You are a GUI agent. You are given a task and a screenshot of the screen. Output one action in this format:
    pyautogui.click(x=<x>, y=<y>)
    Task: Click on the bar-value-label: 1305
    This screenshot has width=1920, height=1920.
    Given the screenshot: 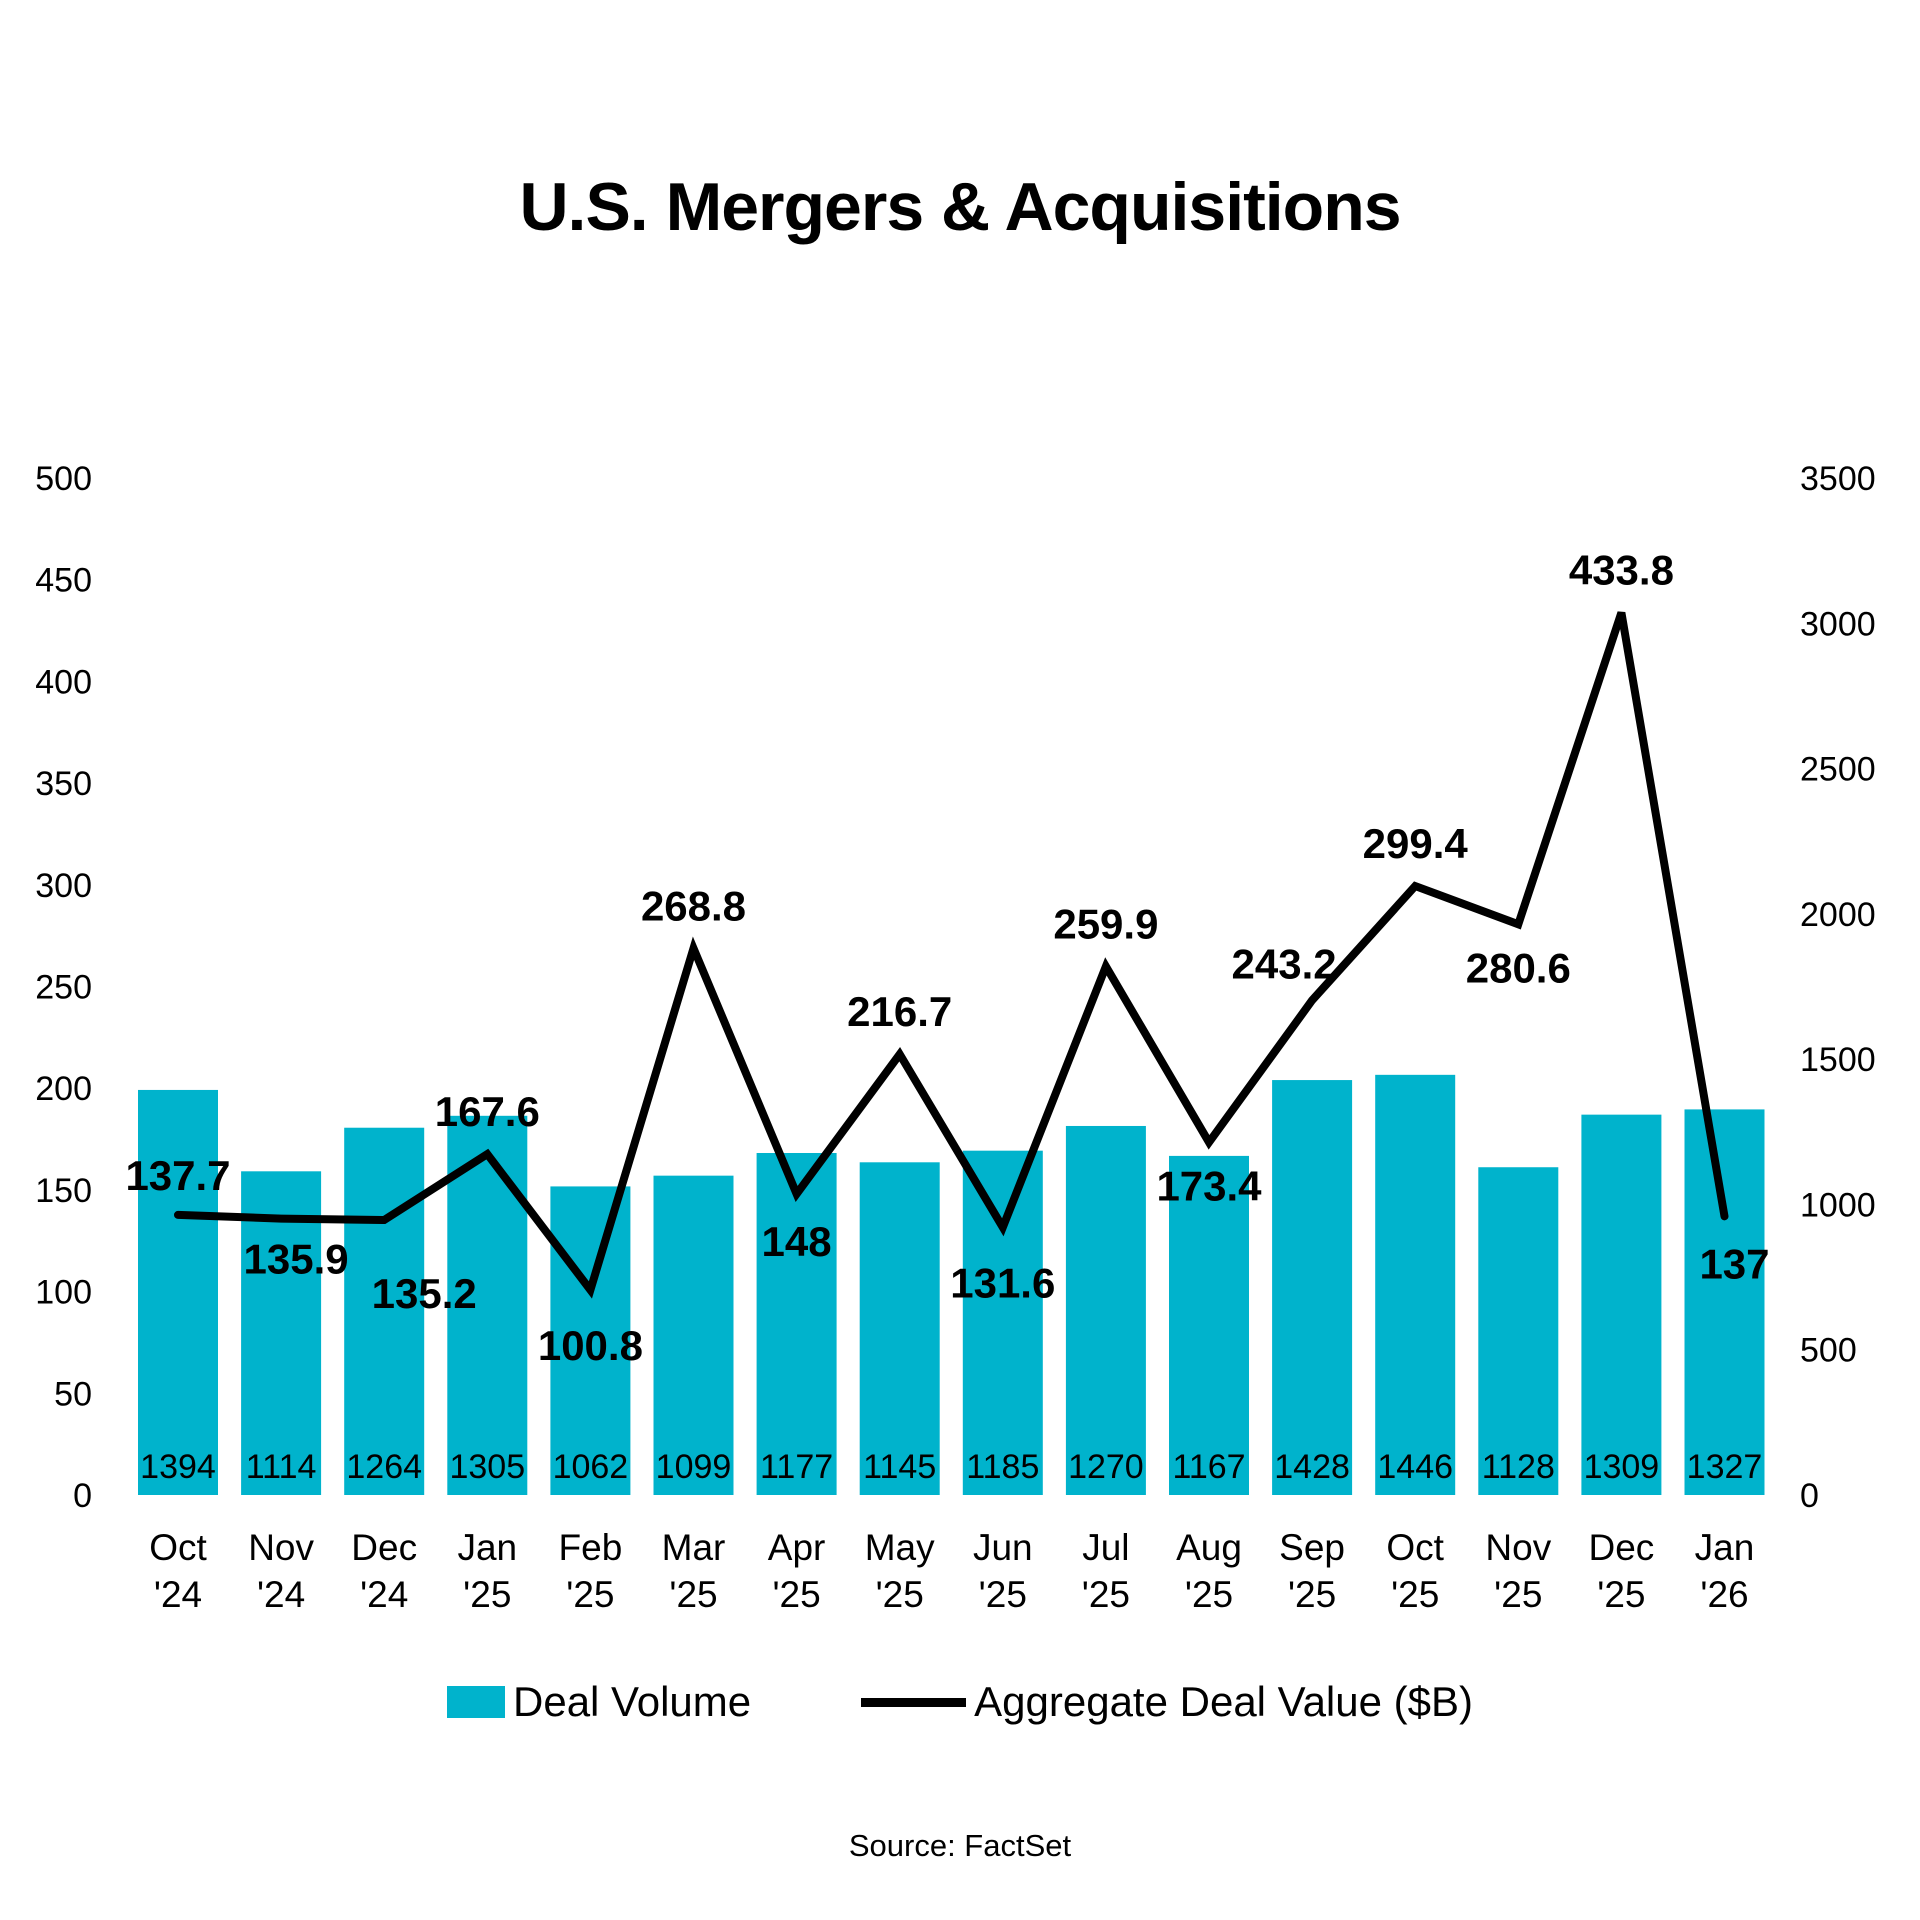 What is the action you would take?
    pyautogui.click(x=487, y=1467)
    